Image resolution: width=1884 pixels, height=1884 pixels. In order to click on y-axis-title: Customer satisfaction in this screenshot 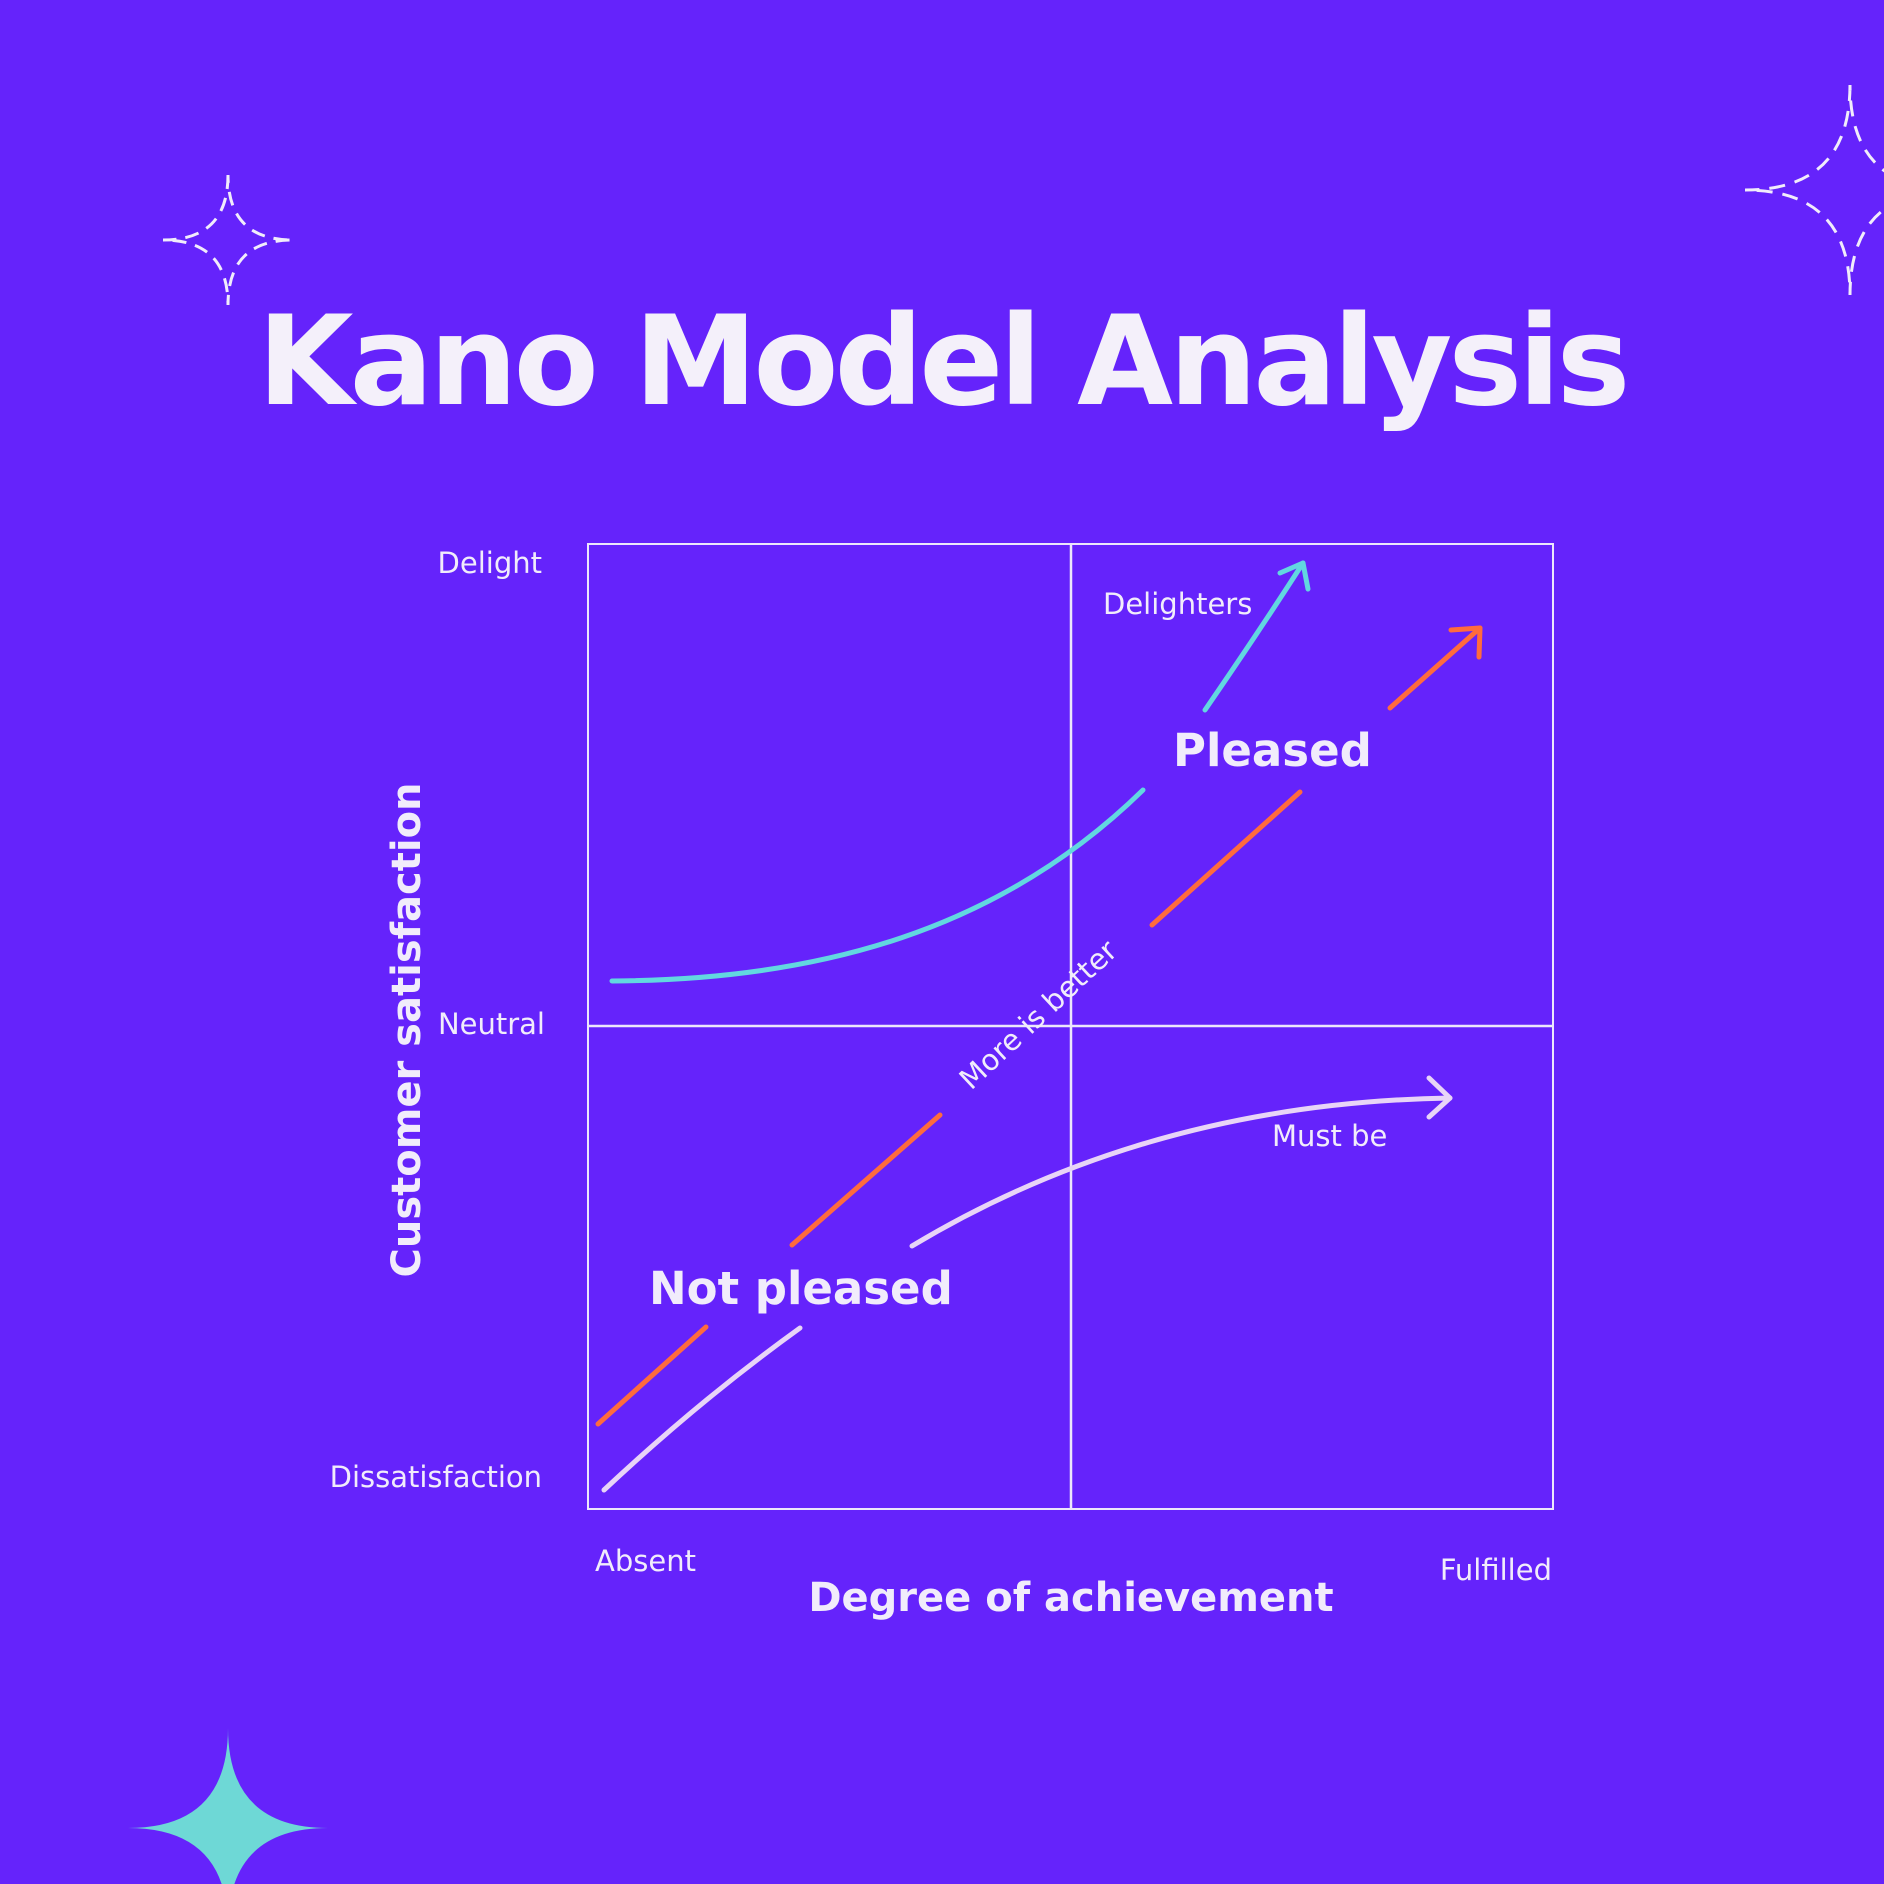, I will do `click(407, 1029)`.